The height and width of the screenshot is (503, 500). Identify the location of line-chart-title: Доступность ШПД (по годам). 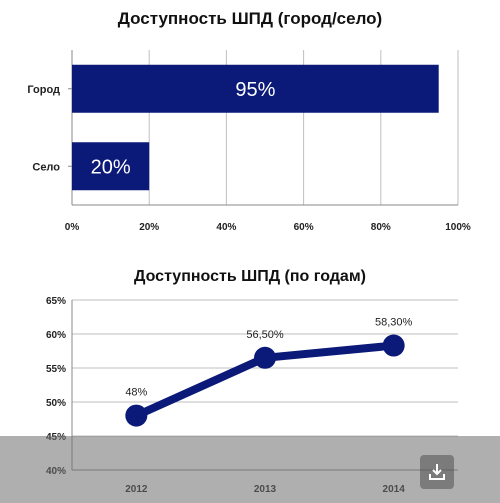
(250, 276).